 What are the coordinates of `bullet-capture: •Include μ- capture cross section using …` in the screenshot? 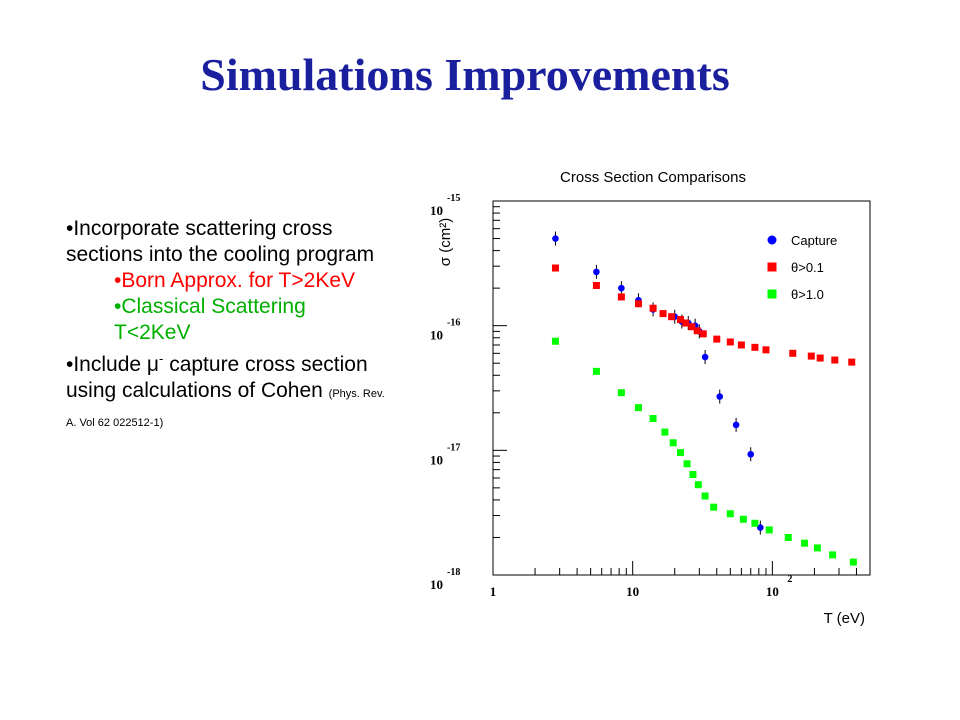 It's located at (226, 391).